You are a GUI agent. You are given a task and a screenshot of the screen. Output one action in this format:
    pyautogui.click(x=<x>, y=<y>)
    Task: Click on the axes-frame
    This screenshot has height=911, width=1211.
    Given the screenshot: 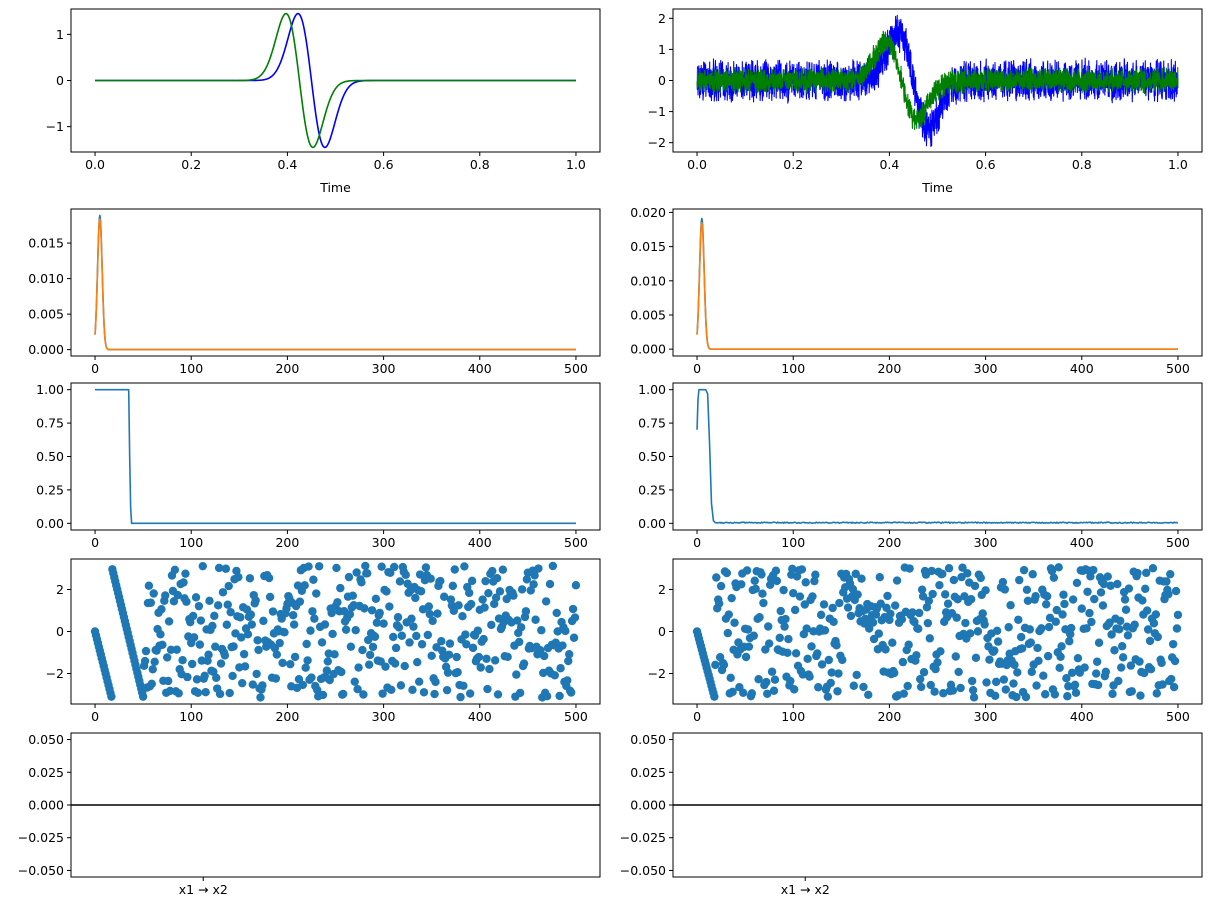 What is the action you would take?
    pyautogui.click(x=937, y=456)
    